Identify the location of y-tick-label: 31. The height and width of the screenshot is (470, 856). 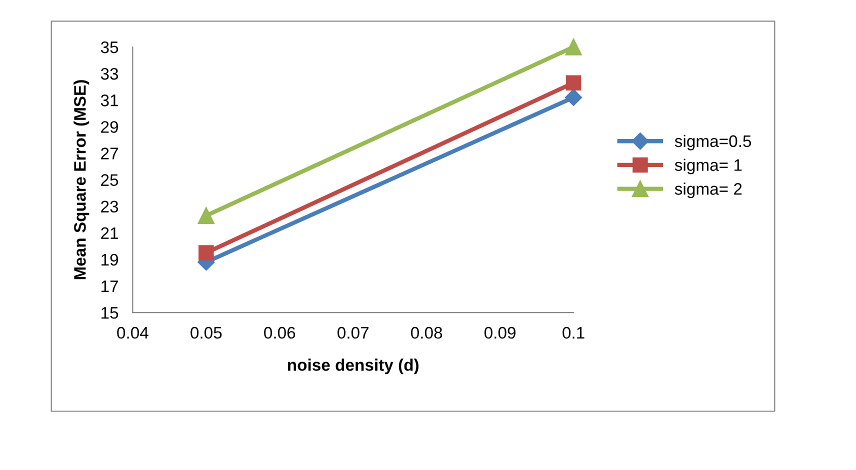
(109, 100).